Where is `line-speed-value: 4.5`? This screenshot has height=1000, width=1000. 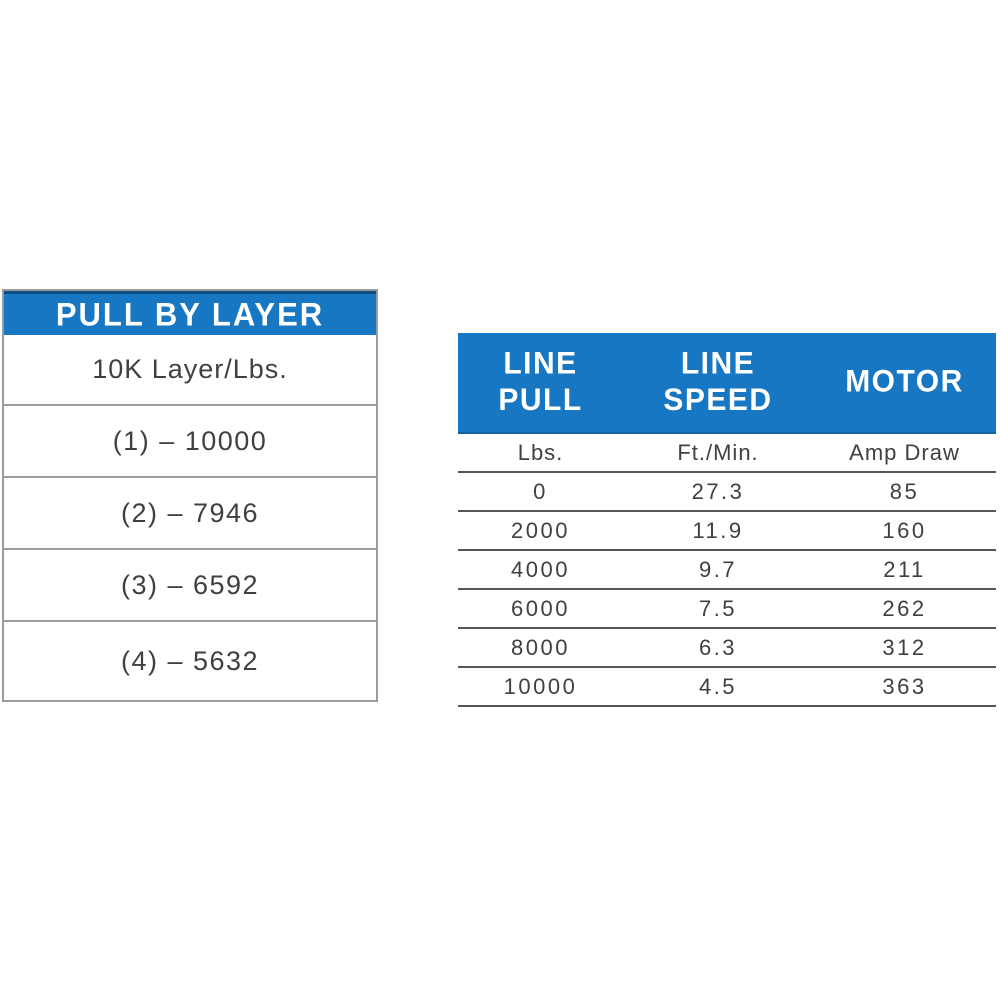 line-speed-value: 4.5 is located at coordinates (718, 686).